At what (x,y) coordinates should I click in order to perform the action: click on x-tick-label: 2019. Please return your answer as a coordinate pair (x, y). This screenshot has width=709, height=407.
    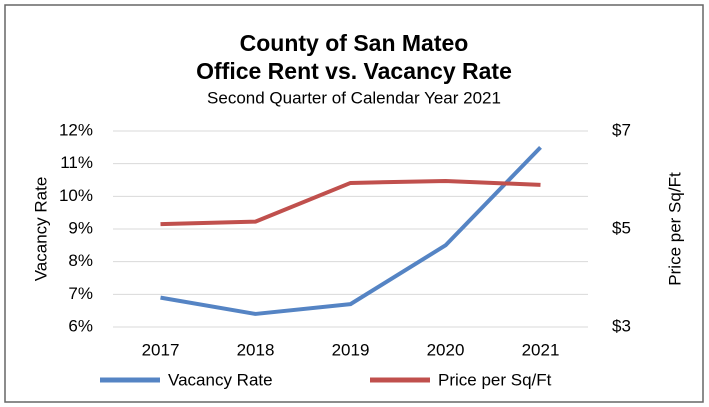
    Looking at the image, I should click on (351, 349).